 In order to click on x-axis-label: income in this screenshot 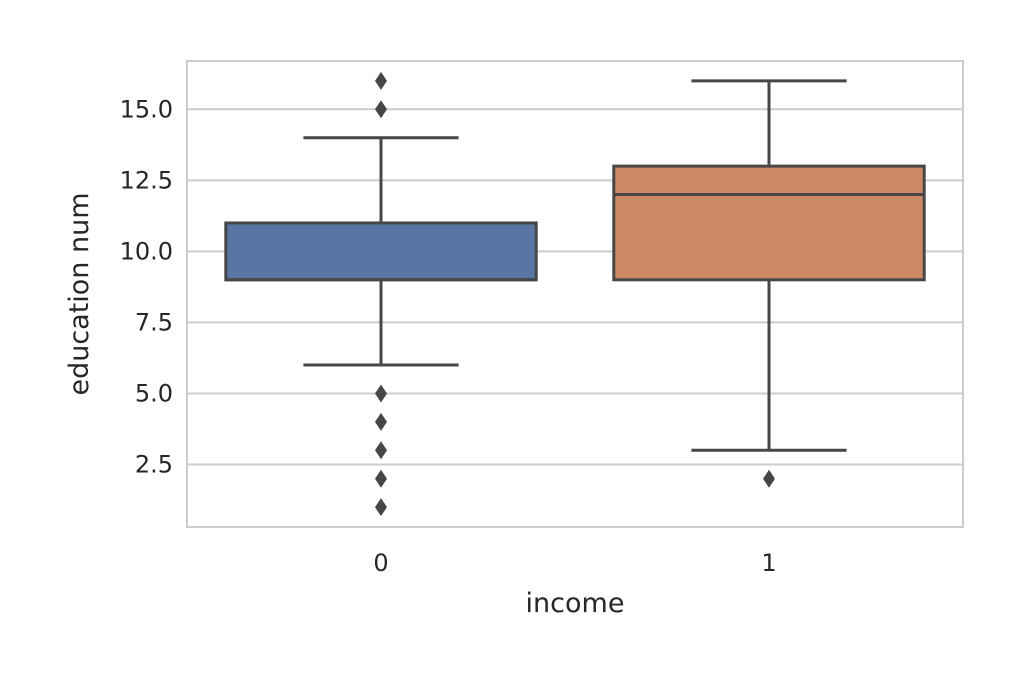, I will do `click(575, 603)`.